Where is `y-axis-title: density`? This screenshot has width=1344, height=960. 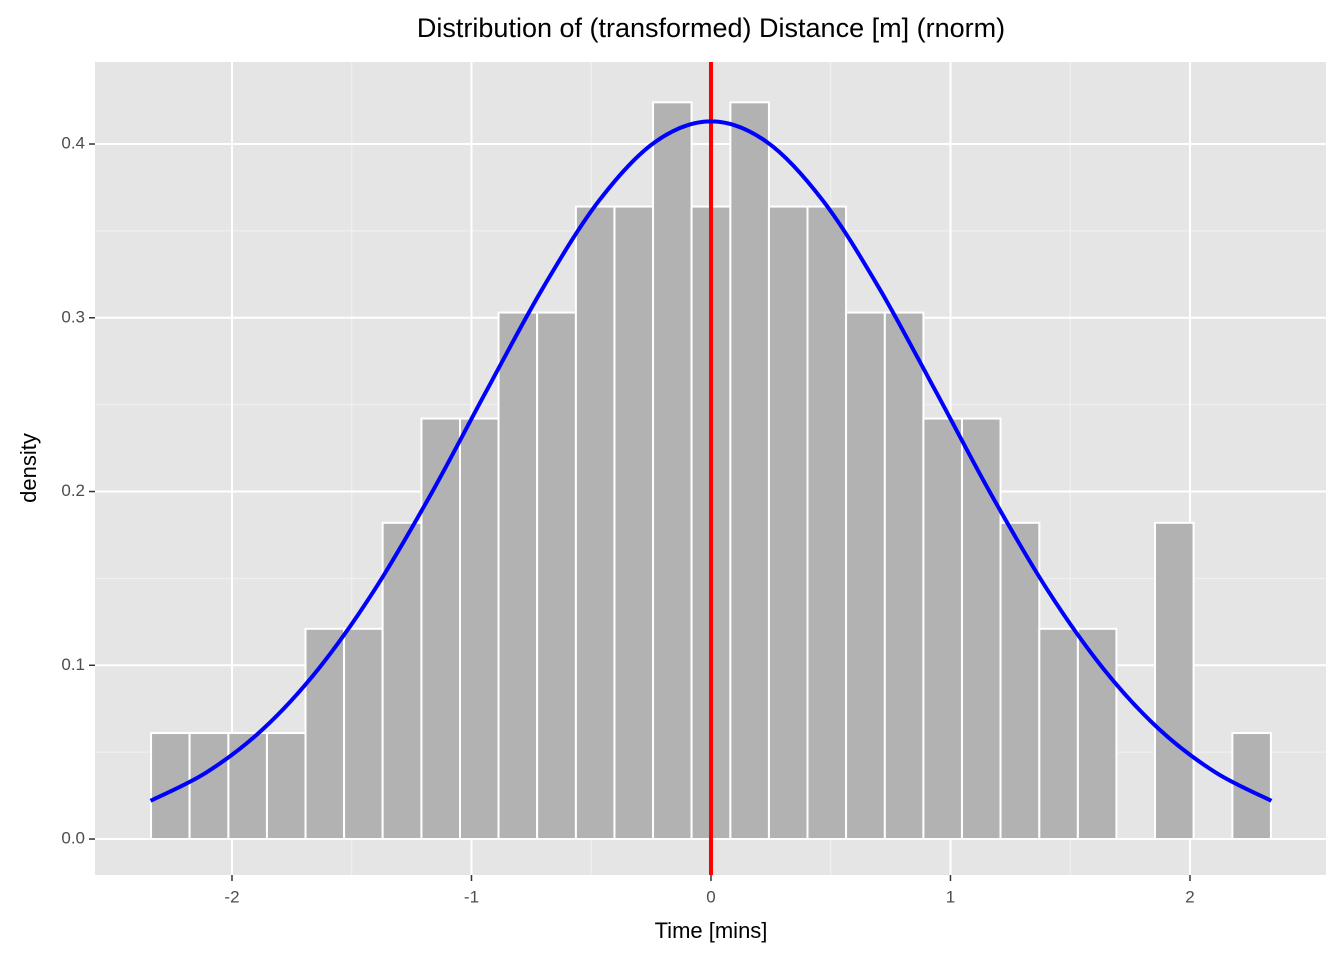 y-axis-title: density is located at coordinates (28, 468).